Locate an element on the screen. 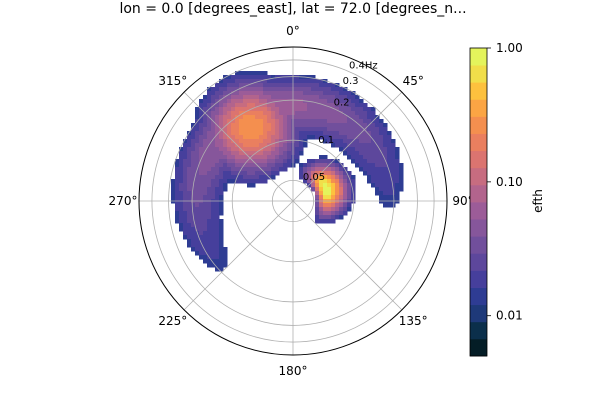  angular-gridline is located at coordinates (347, 146).